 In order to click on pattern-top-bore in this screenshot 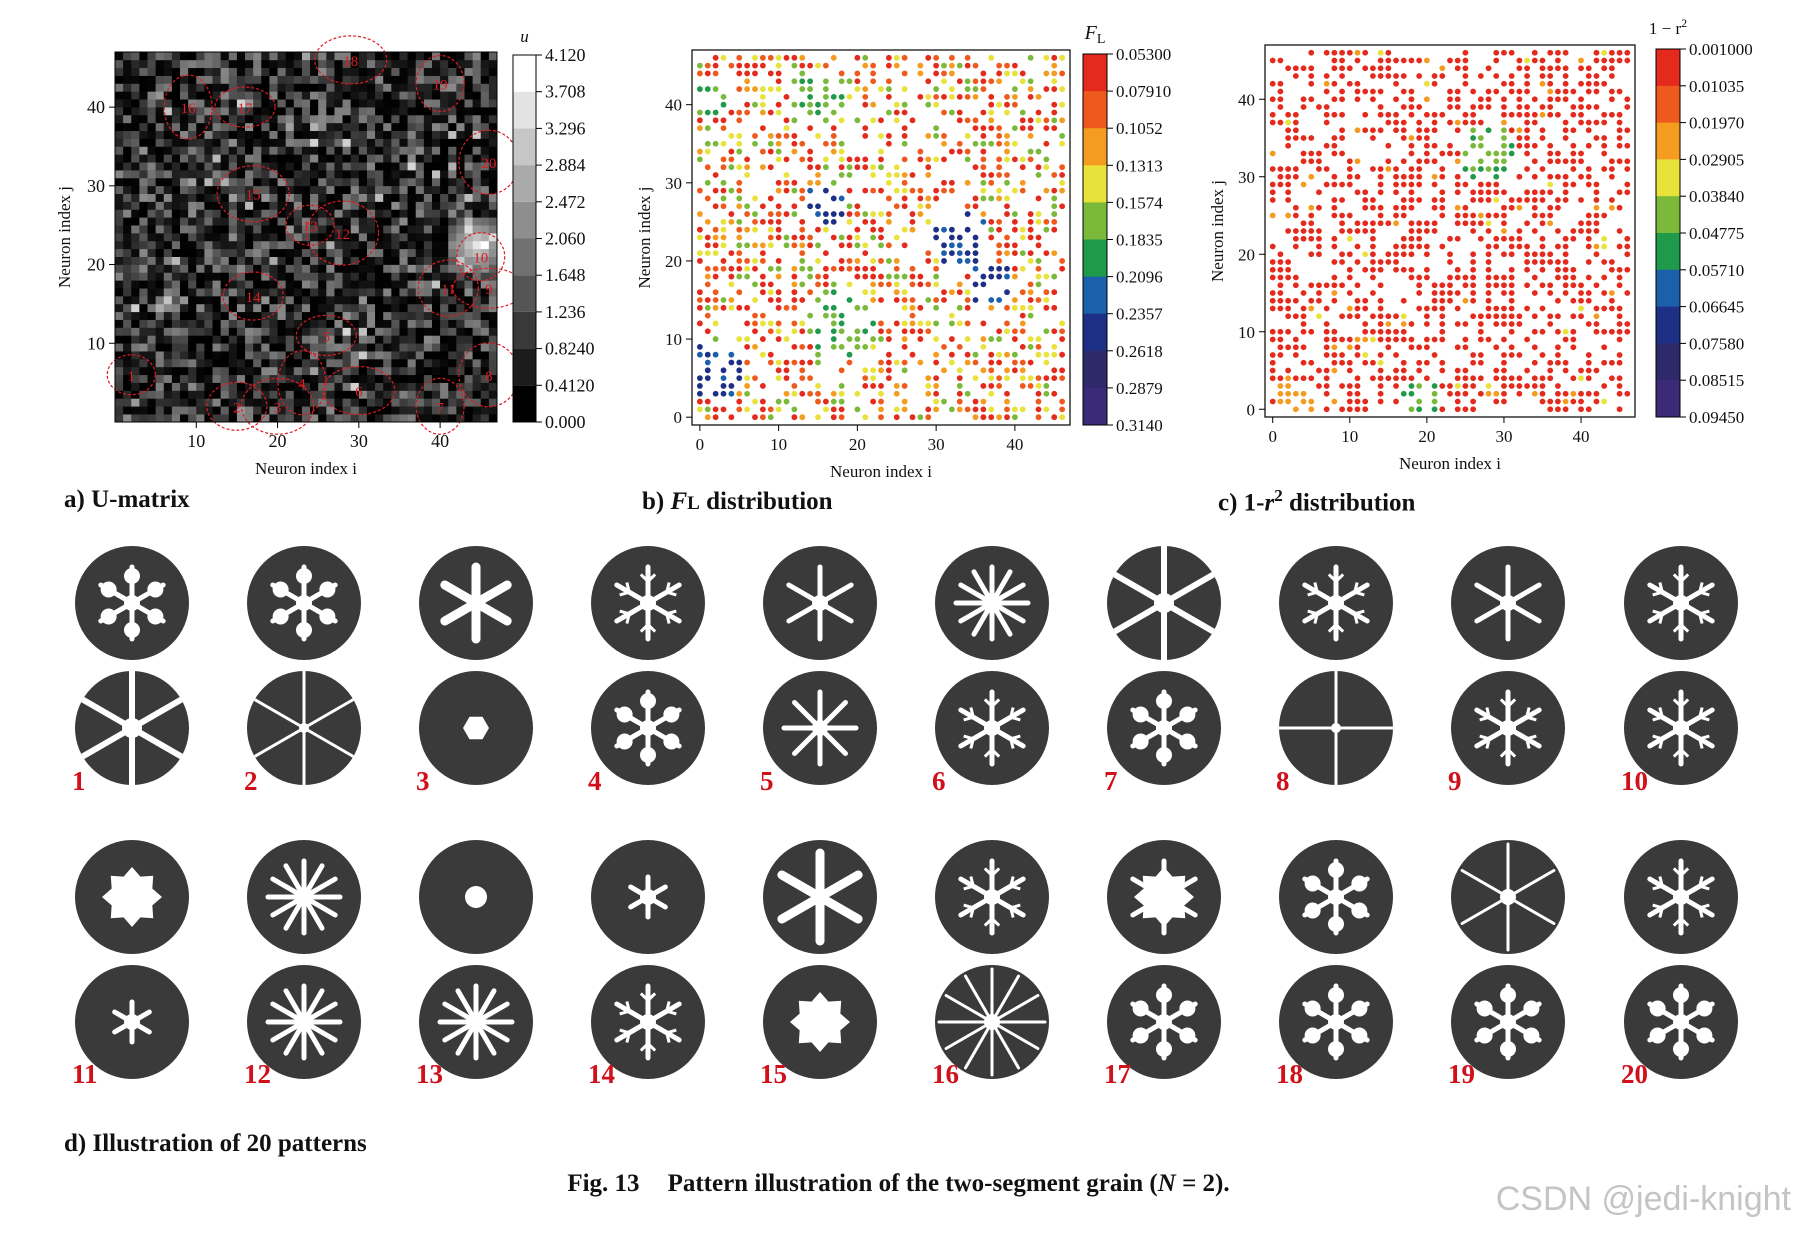, I will do `click(476, 603)`.